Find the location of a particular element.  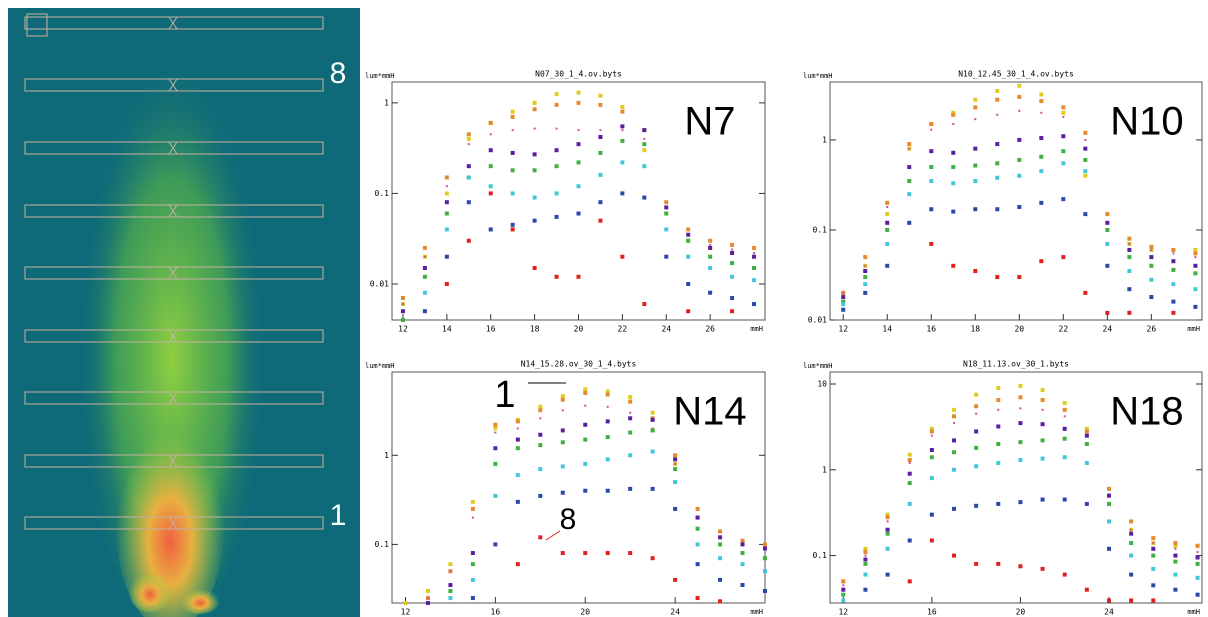

plot-frame is located at coordinates (1016, 487).